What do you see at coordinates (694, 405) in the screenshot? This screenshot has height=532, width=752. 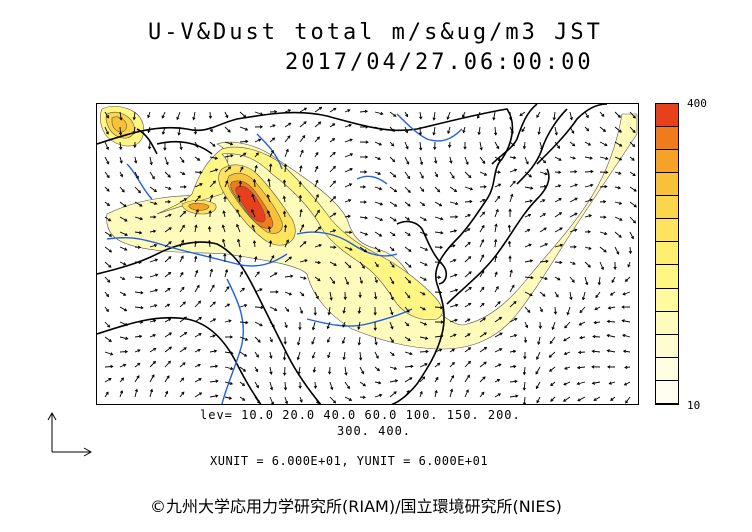 I see `colorbar-min-label: 10` at bounding box center [694, 405].